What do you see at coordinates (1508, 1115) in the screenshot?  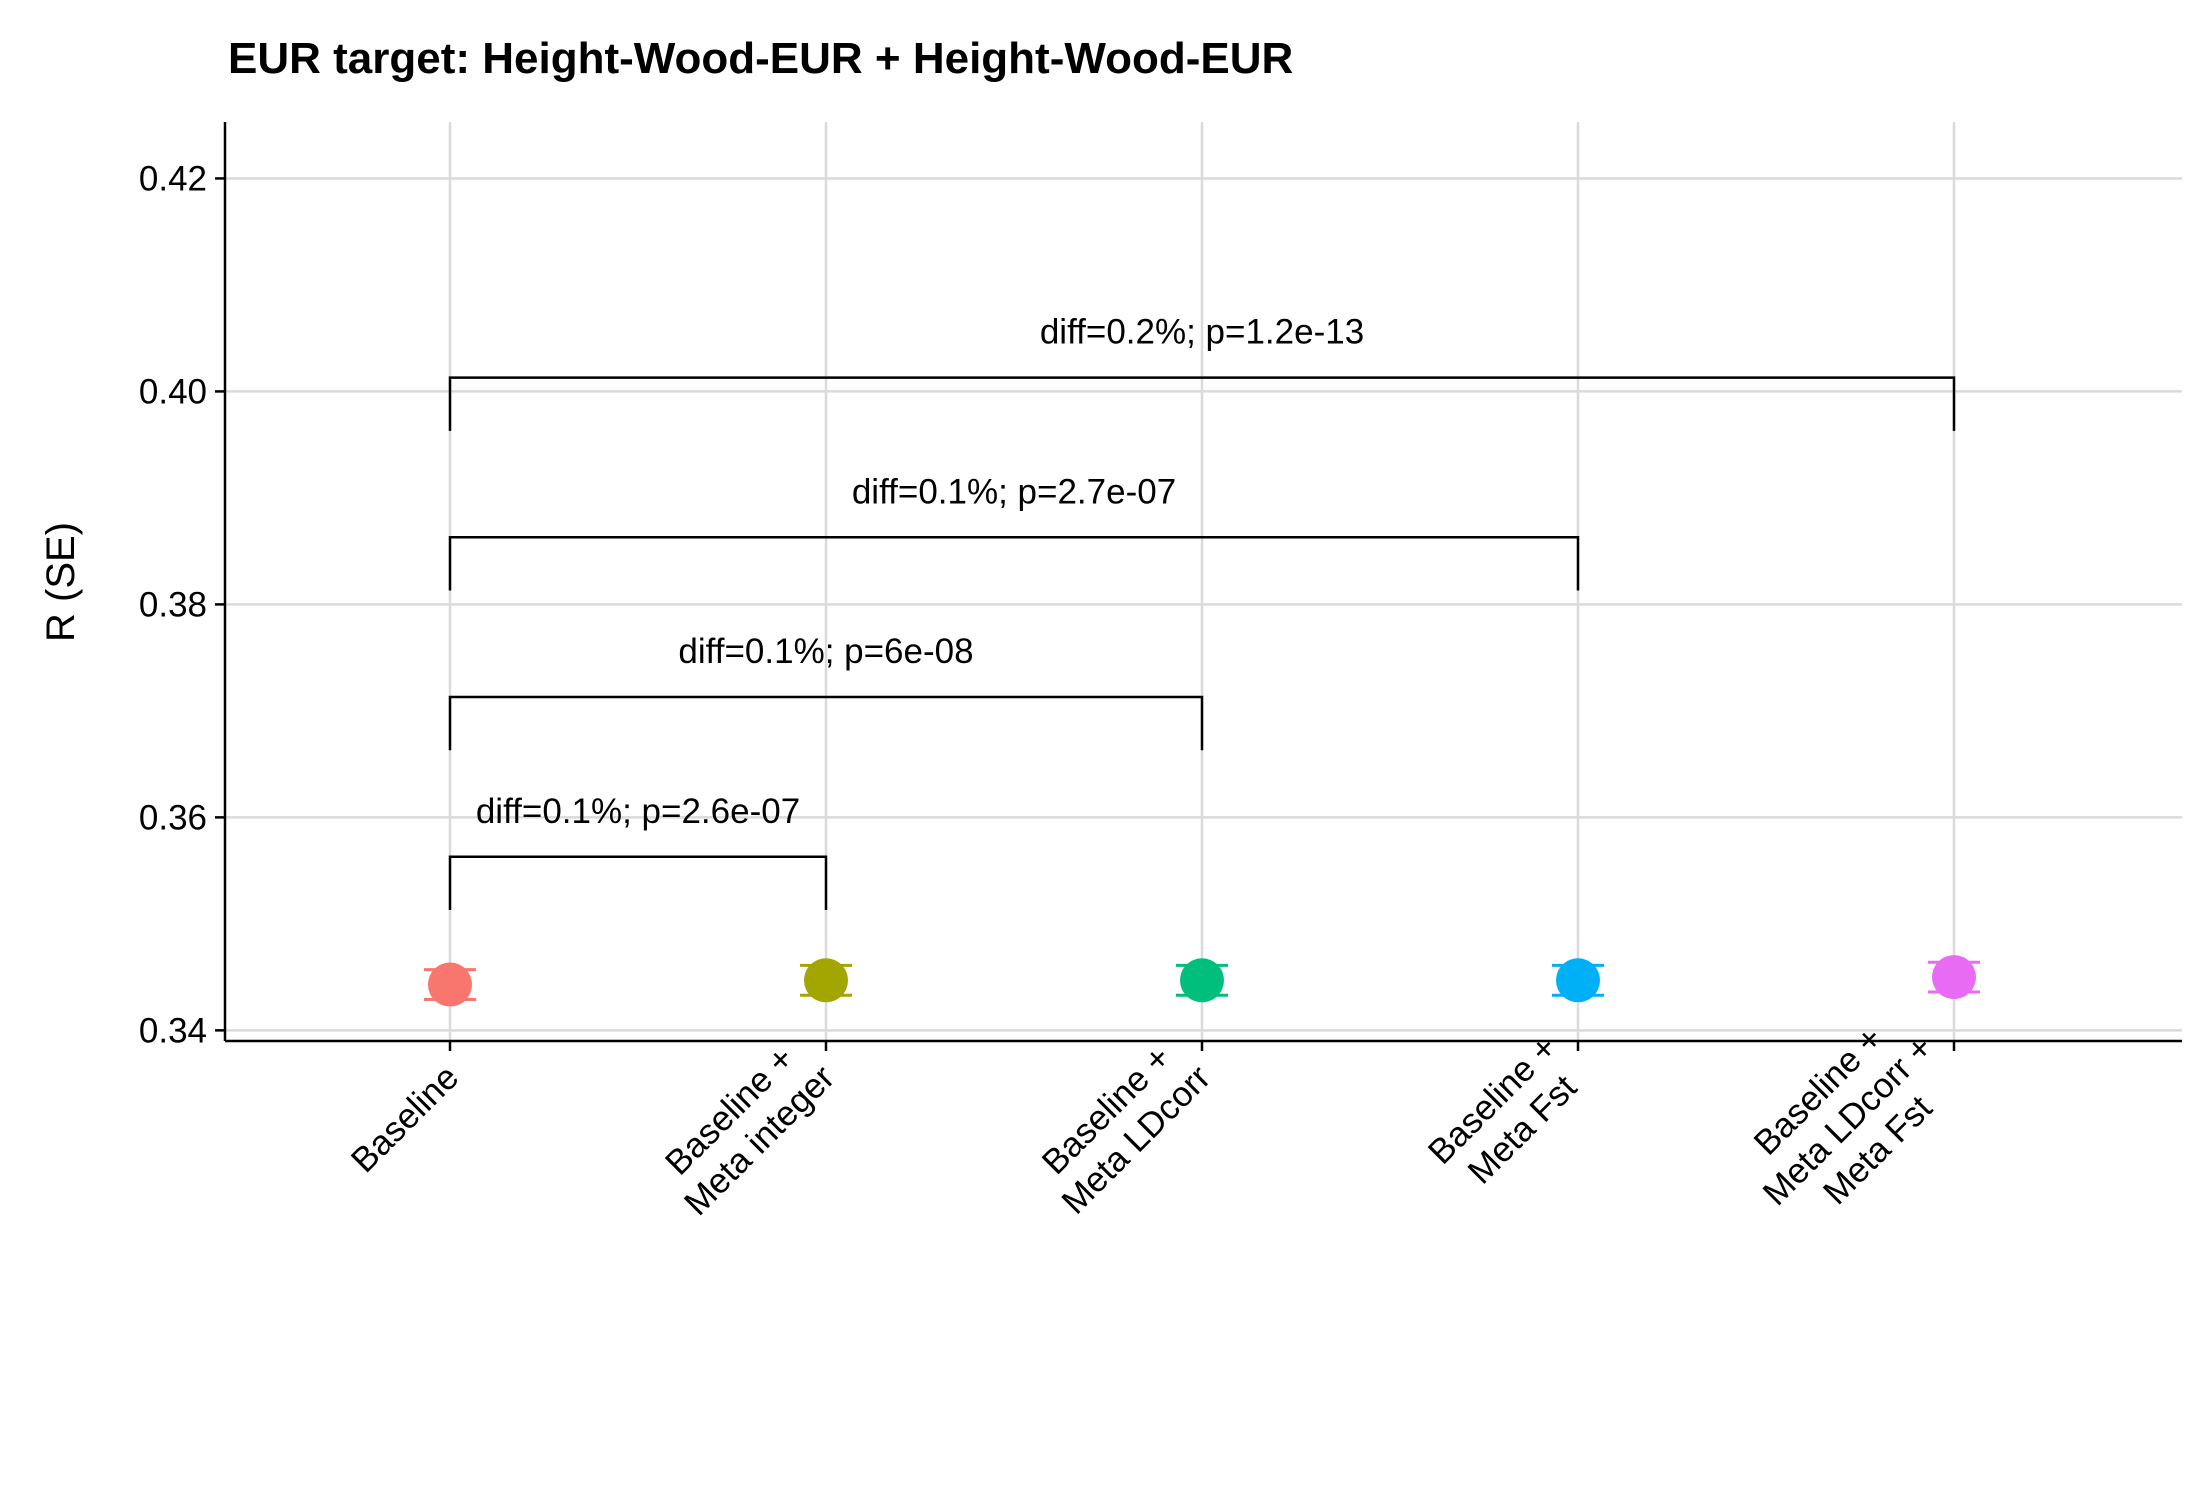 I see `x-tick-label-3: Baseline +Meta Fst` at bounding box center [1508, 1115].